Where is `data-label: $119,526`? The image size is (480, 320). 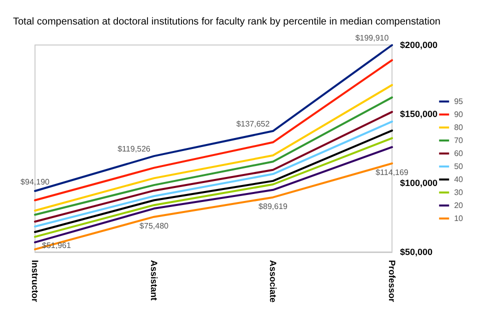
data-label: $119,526 is located at coordinates (134, 149).